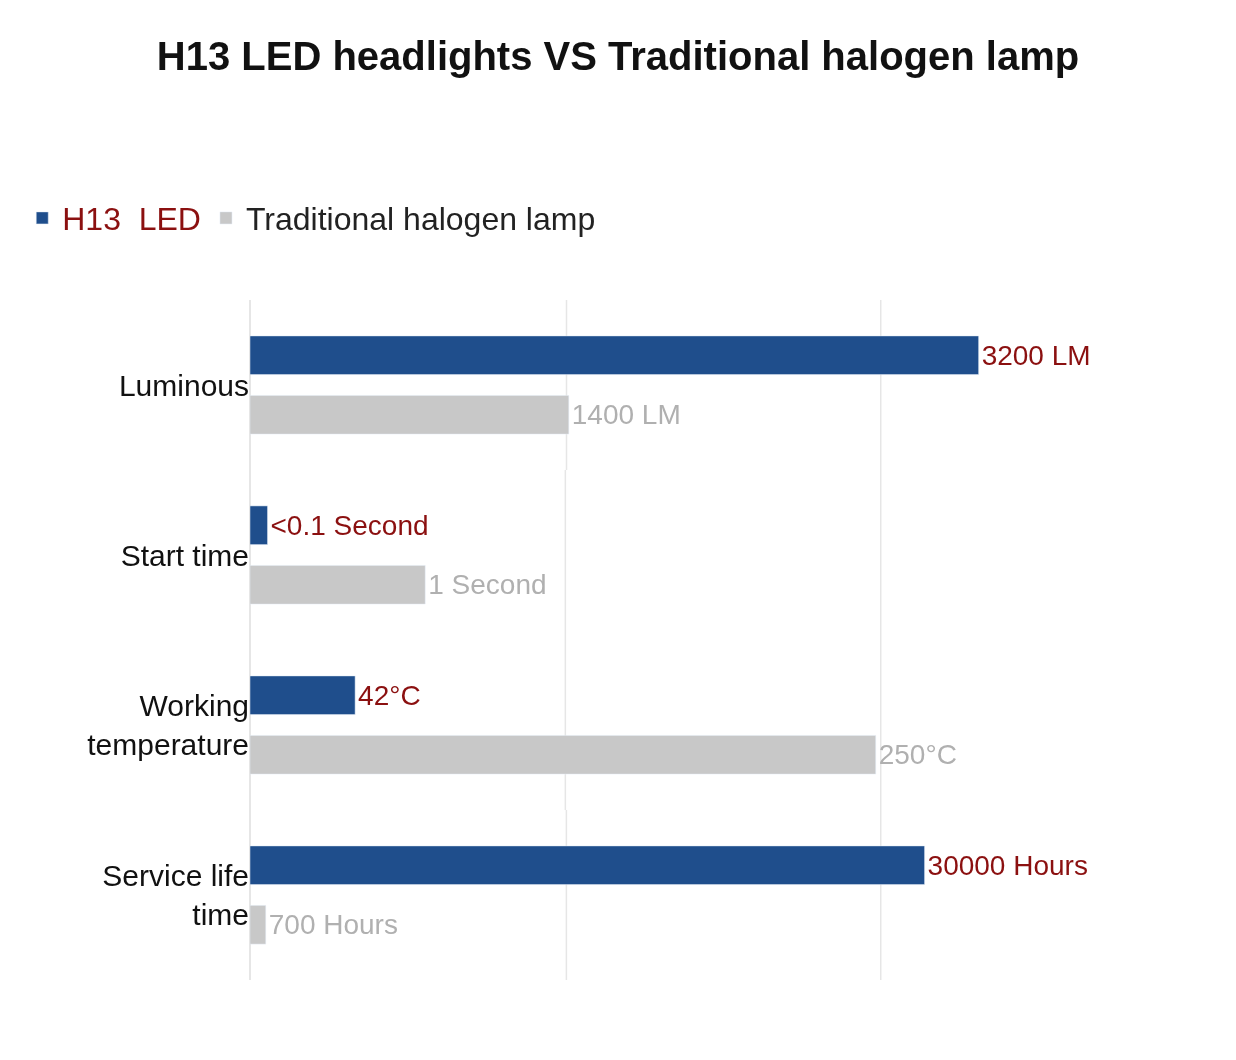 The height and width of the screenshot is (1060, 1236). What do you see at coordinates (131, 219) in the screenshot?
I see `legend-label: H13 LED` at bounding box center [131, 219].